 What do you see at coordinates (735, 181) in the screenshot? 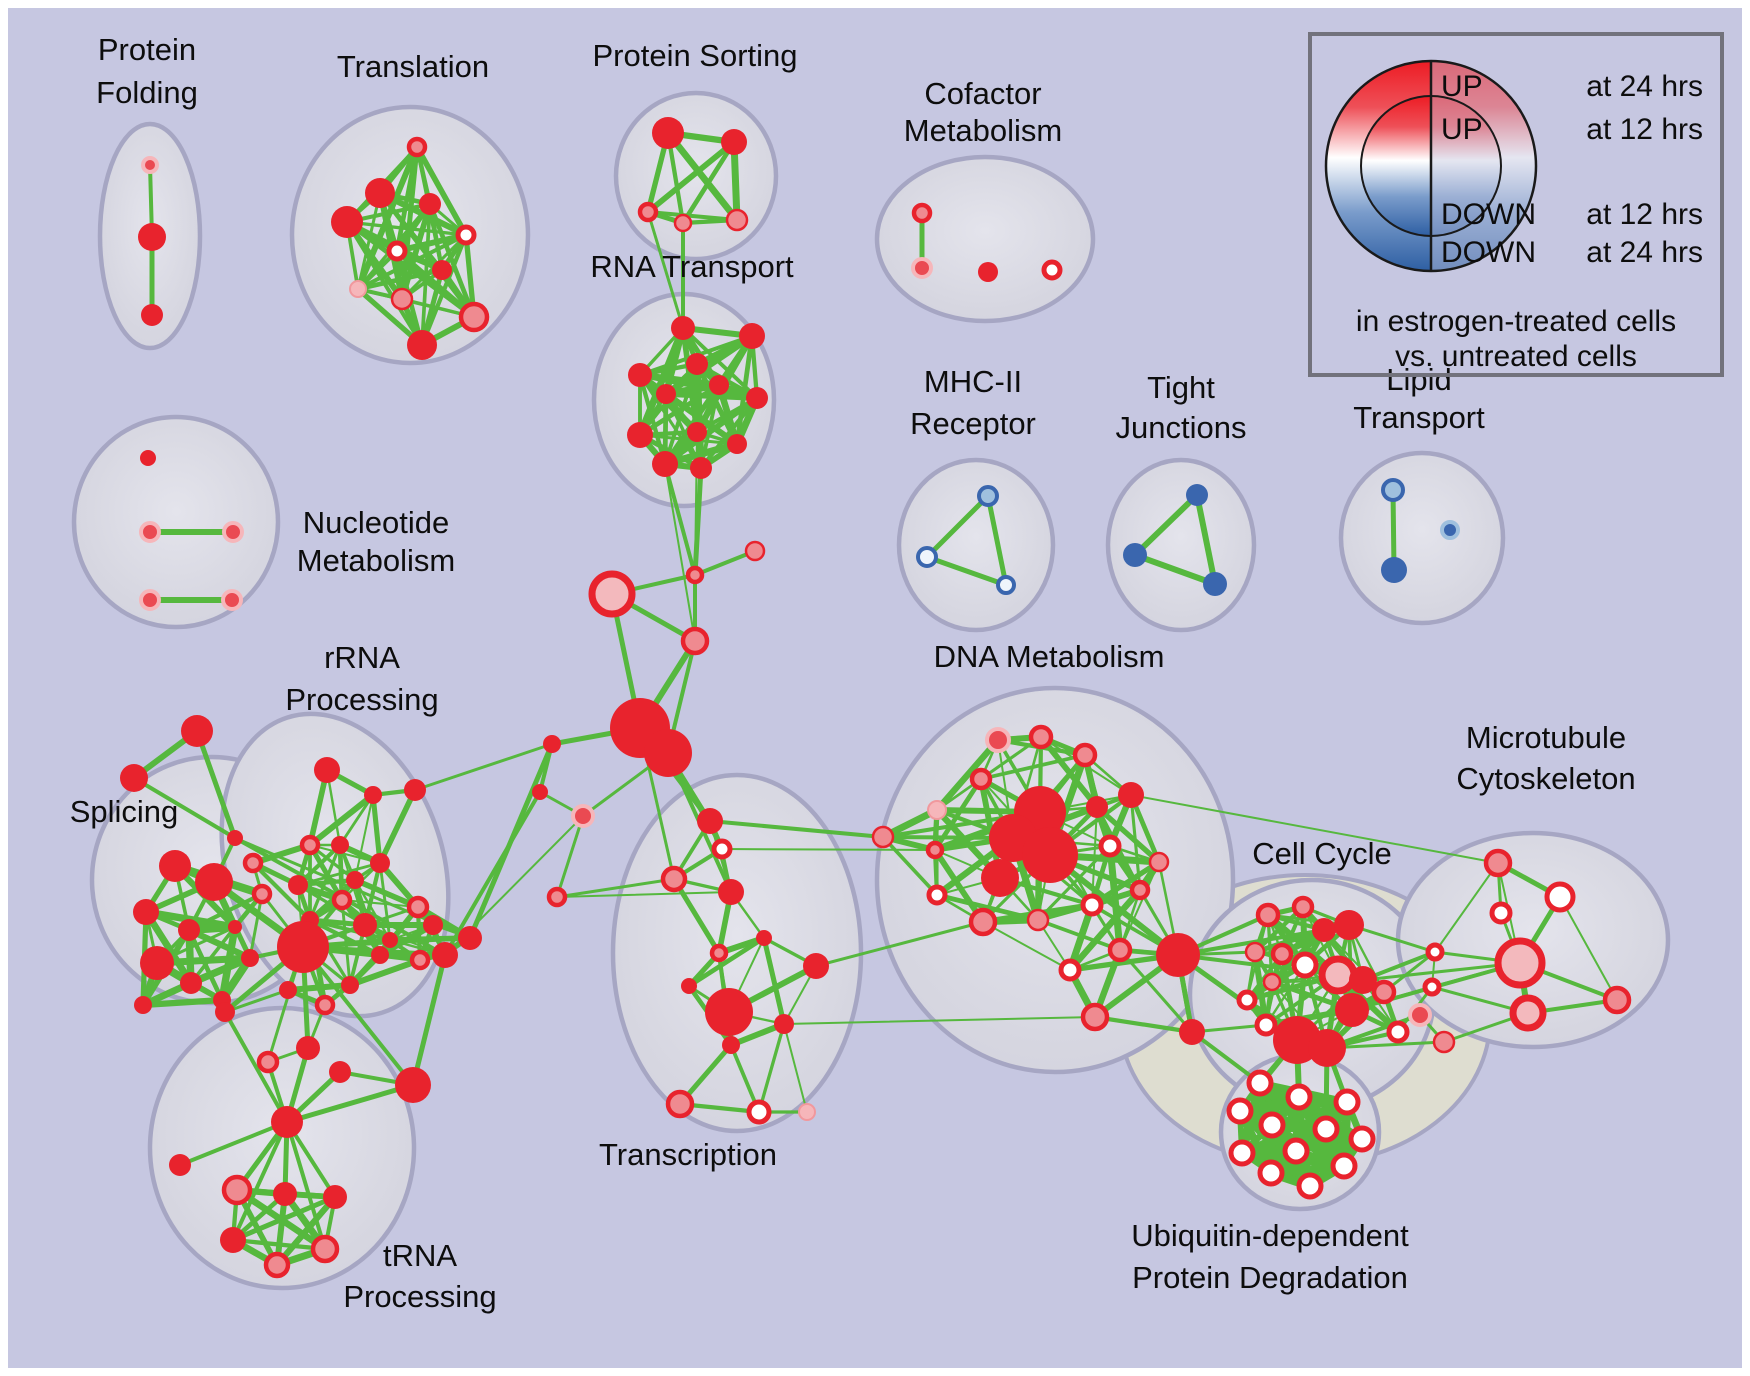
I see `edge-ps2-ps5` at bounding box center [735, 181].